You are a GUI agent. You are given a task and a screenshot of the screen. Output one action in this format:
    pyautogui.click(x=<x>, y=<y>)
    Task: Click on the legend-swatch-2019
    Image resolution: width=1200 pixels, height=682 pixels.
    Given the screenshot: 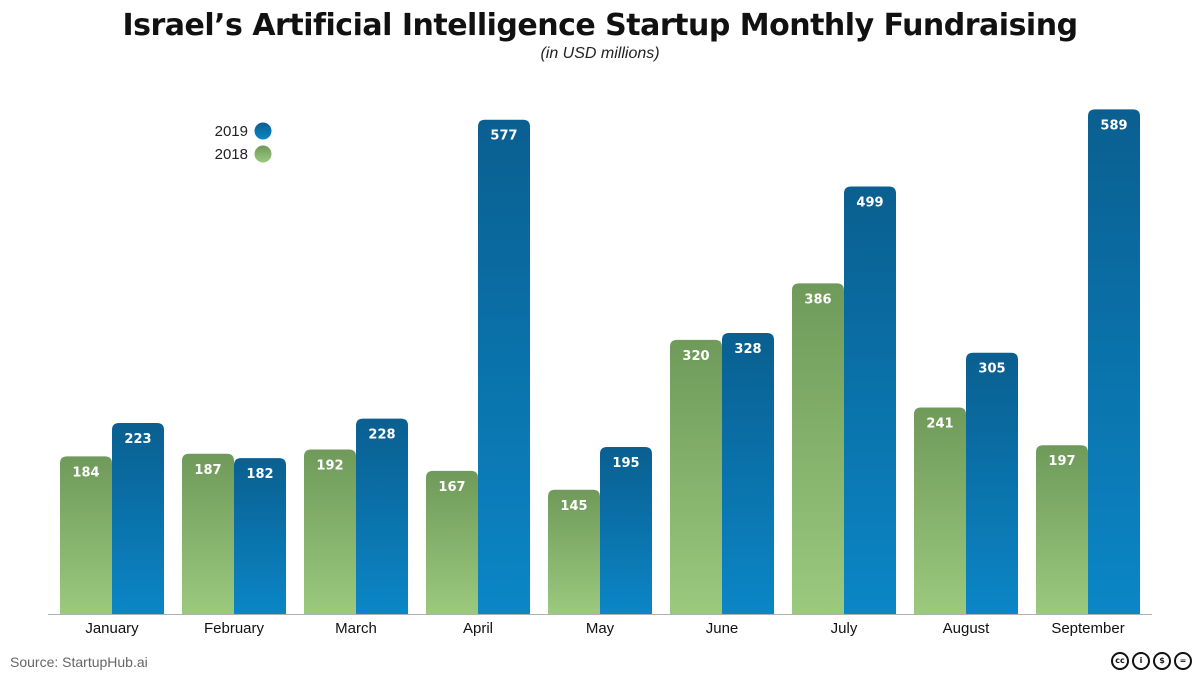 What is the action you would take?
    pyautogui.click(x=263, y=131)
    